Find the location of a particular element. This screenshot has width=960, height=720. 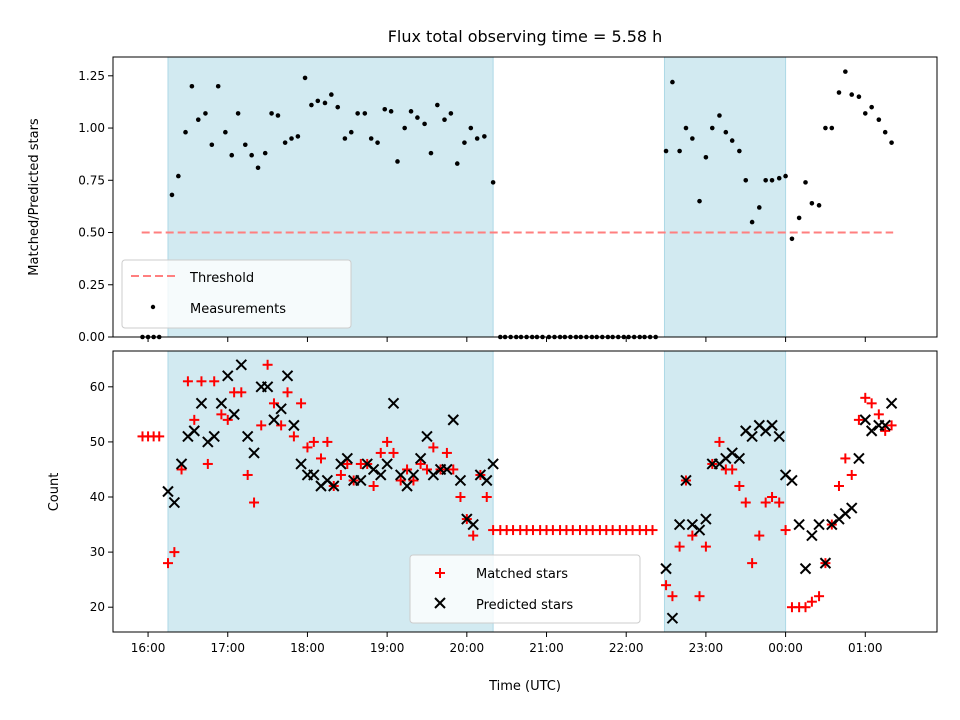

top-y-axis-label: Matched/Predicted stars is located at coordinates (34, 197).